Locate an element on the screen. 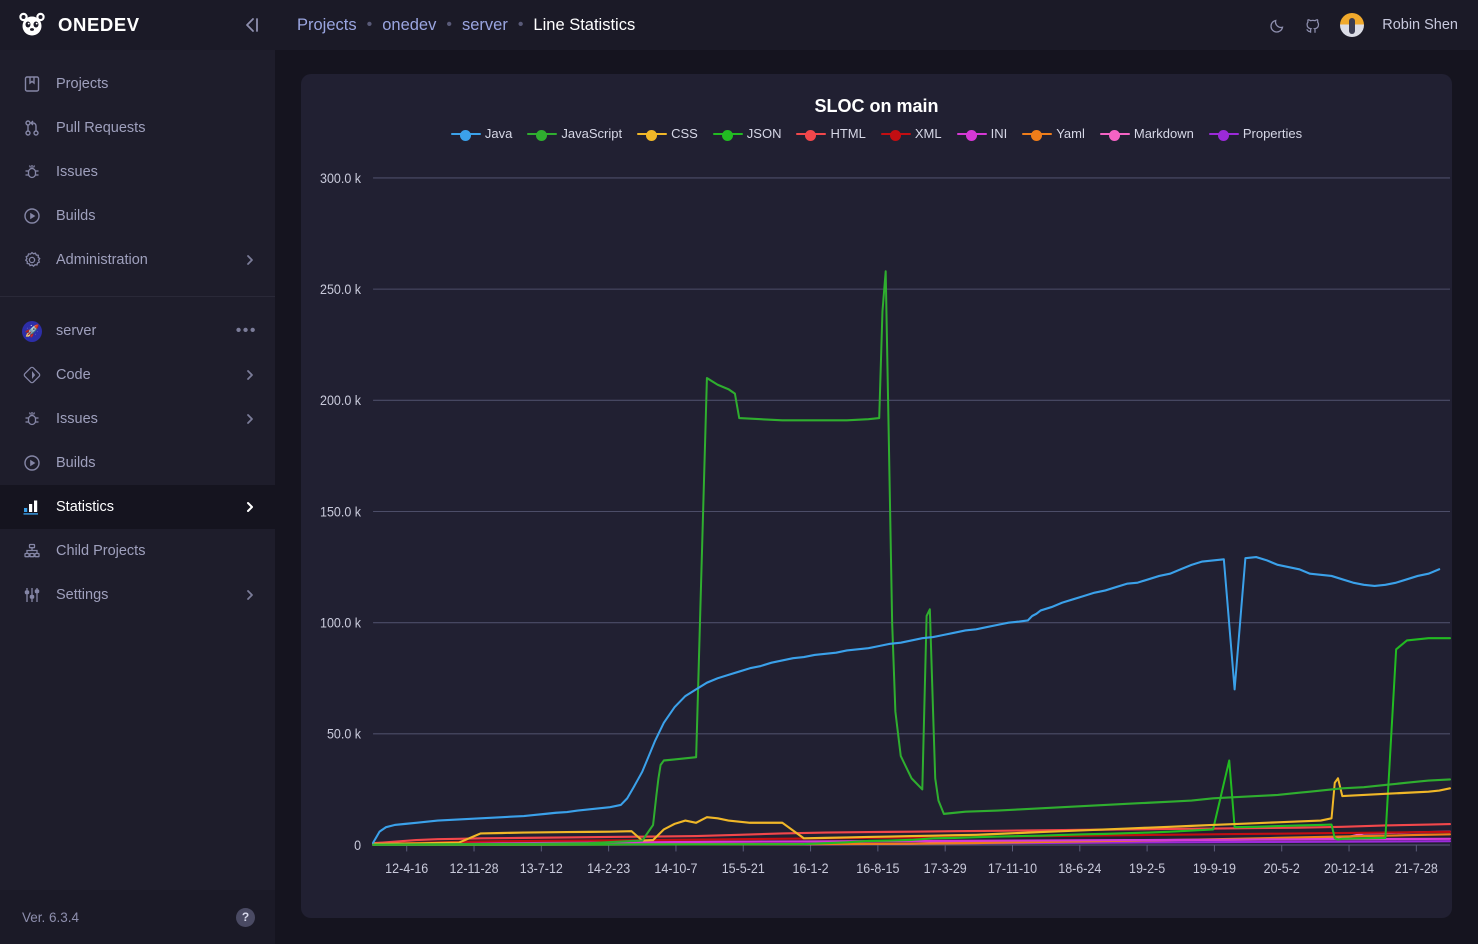  sidebar-item-project-builds: Builds is located at coordinates (137, 463).